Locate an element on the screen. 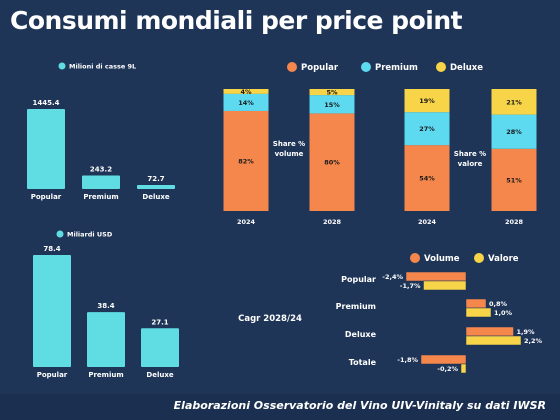 Image resolution: width=560 pixels, height=420 pixels. bar-valore-popular is located at coordinates (445, 285).